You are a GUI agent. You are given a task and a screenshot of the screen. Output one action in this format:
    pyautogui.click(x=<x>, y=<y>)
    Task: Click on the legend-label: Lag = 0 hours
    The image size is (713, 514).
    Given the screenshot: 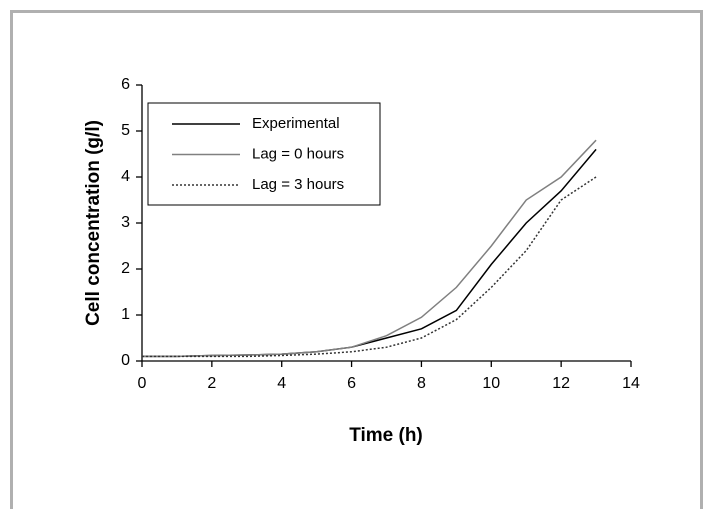 What is the action you would take?
    pyautogui.click(x=298, y=153)
    